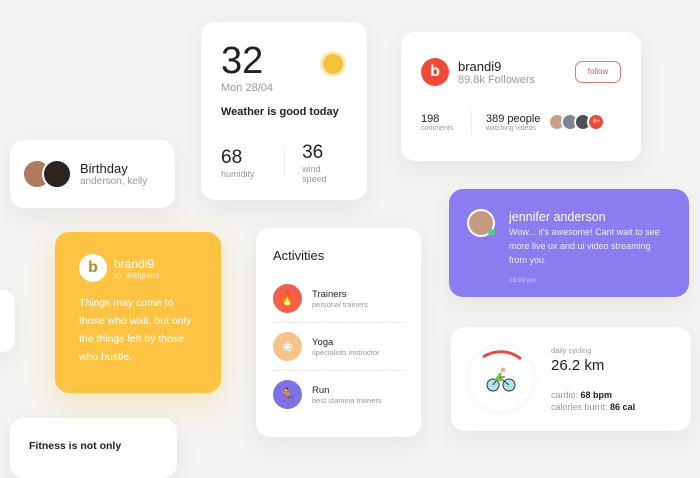 Image resolution: width=700 pixels, height=478 pixels. I want to click on comments-count: 198, so click(430, 118).